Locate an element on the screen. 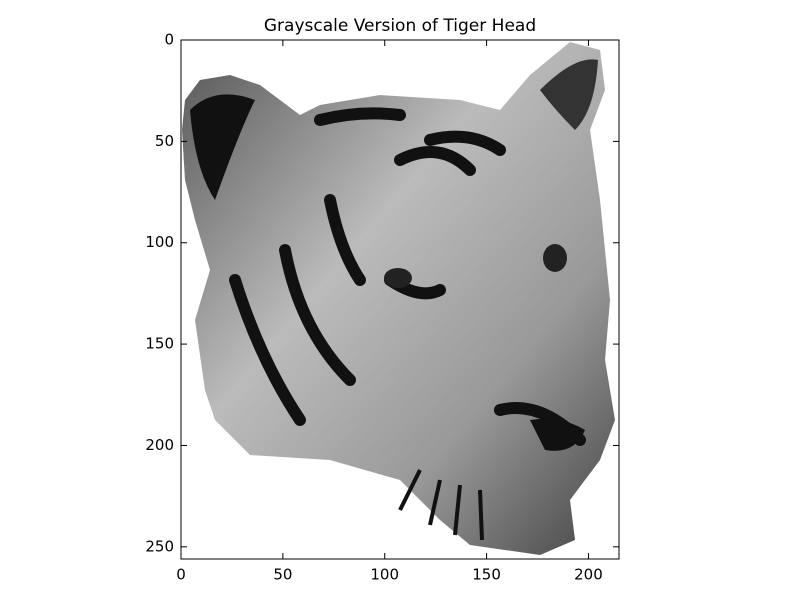  x-tick-label: 50 is located at coordinates (282, 575).